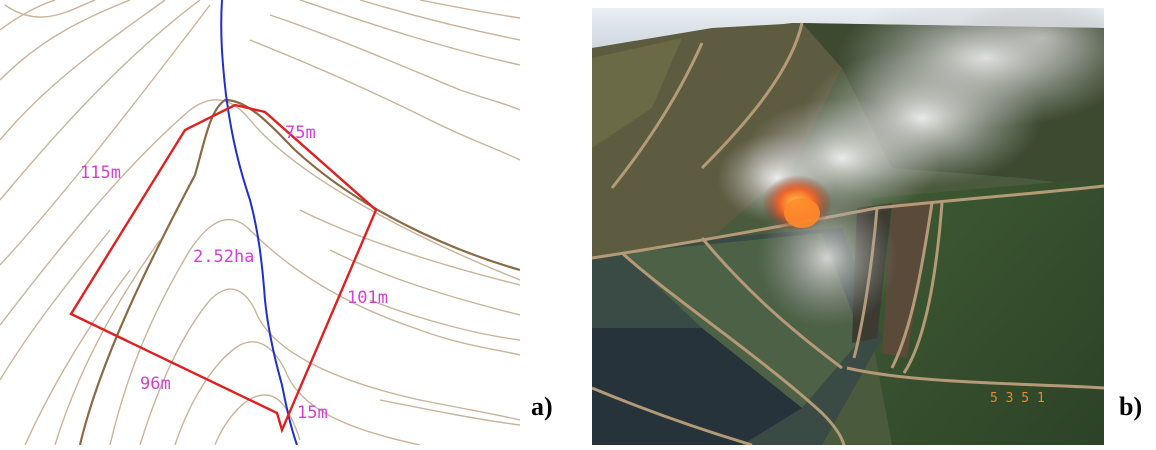 This screenshot has height=450, width=1156. I want to click on side-label-75m: 75m, so click(300, 133).